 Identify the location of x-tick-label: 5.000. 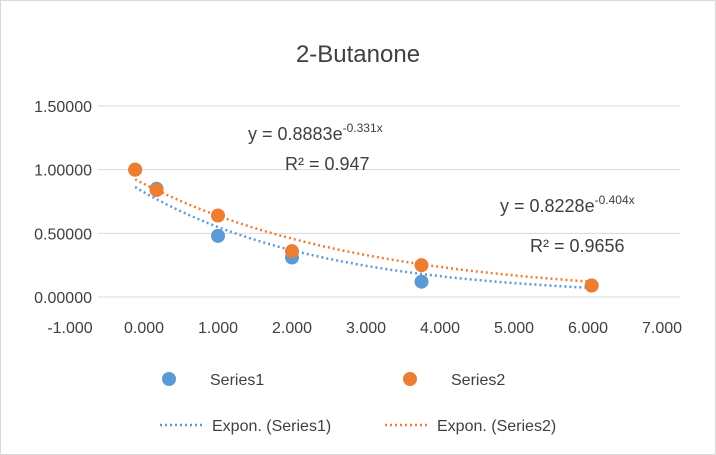
(514, 328).